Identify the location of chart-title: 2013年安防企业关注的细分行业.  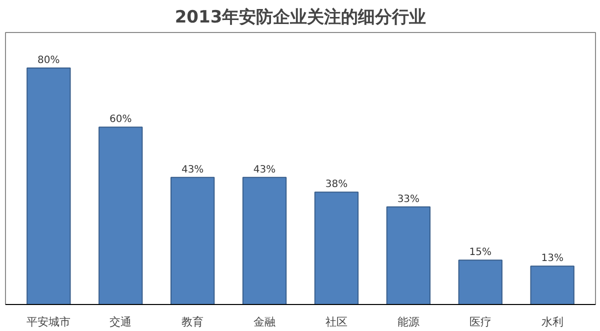
(300, 18).